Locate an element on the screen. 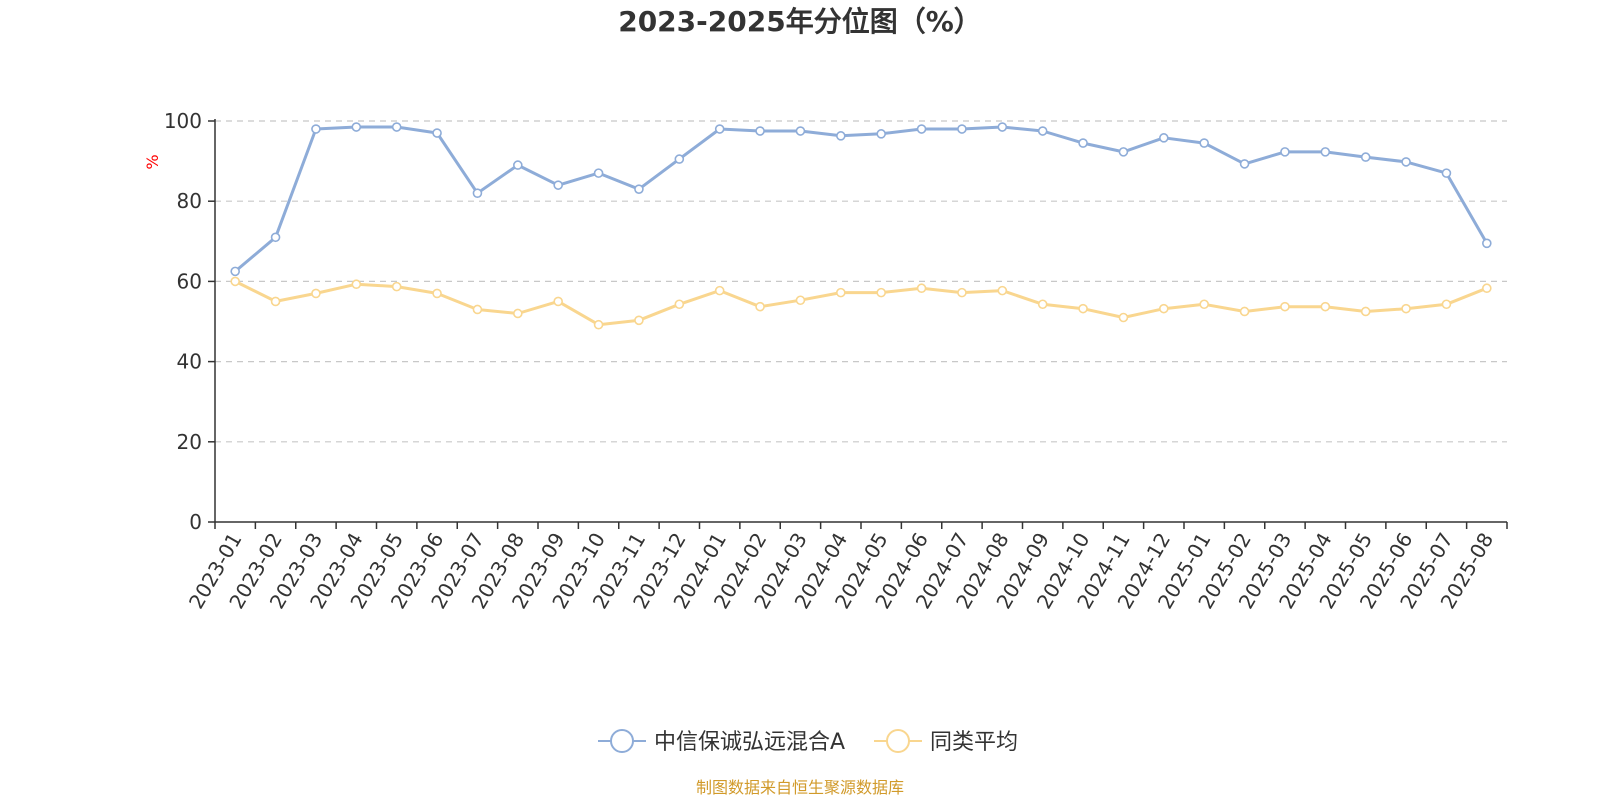 The height and width of the screenshot is (800, 1600). legend-label: 同类平均 is located at coordinates (974, 742).